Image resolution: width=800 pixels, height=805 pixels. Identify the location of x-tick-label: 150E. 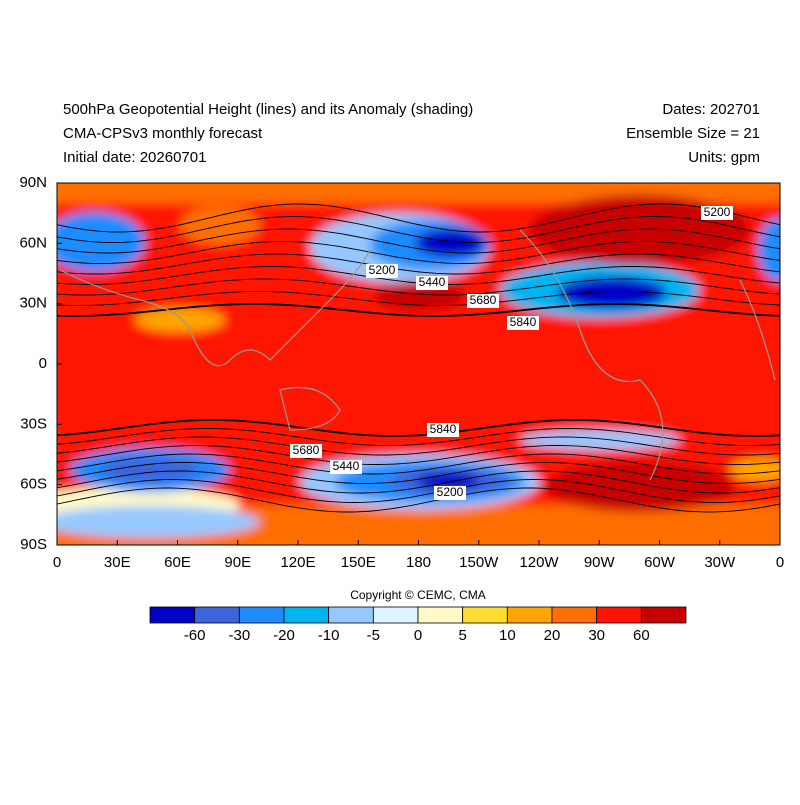
(358, 562).